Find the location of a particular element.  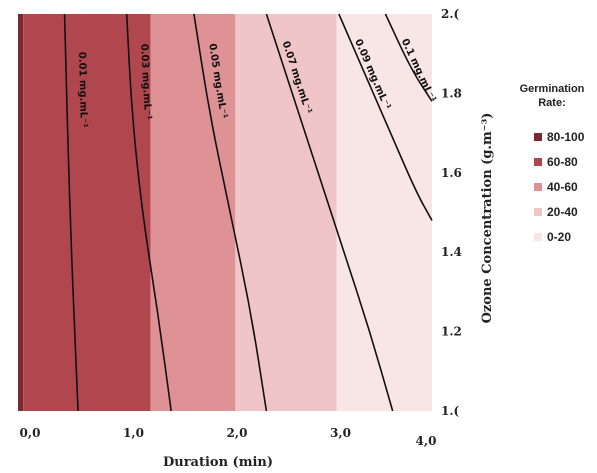

contour-label-2: 0.03 mg.mL⁻¹ is located at coordinates (145, 82).